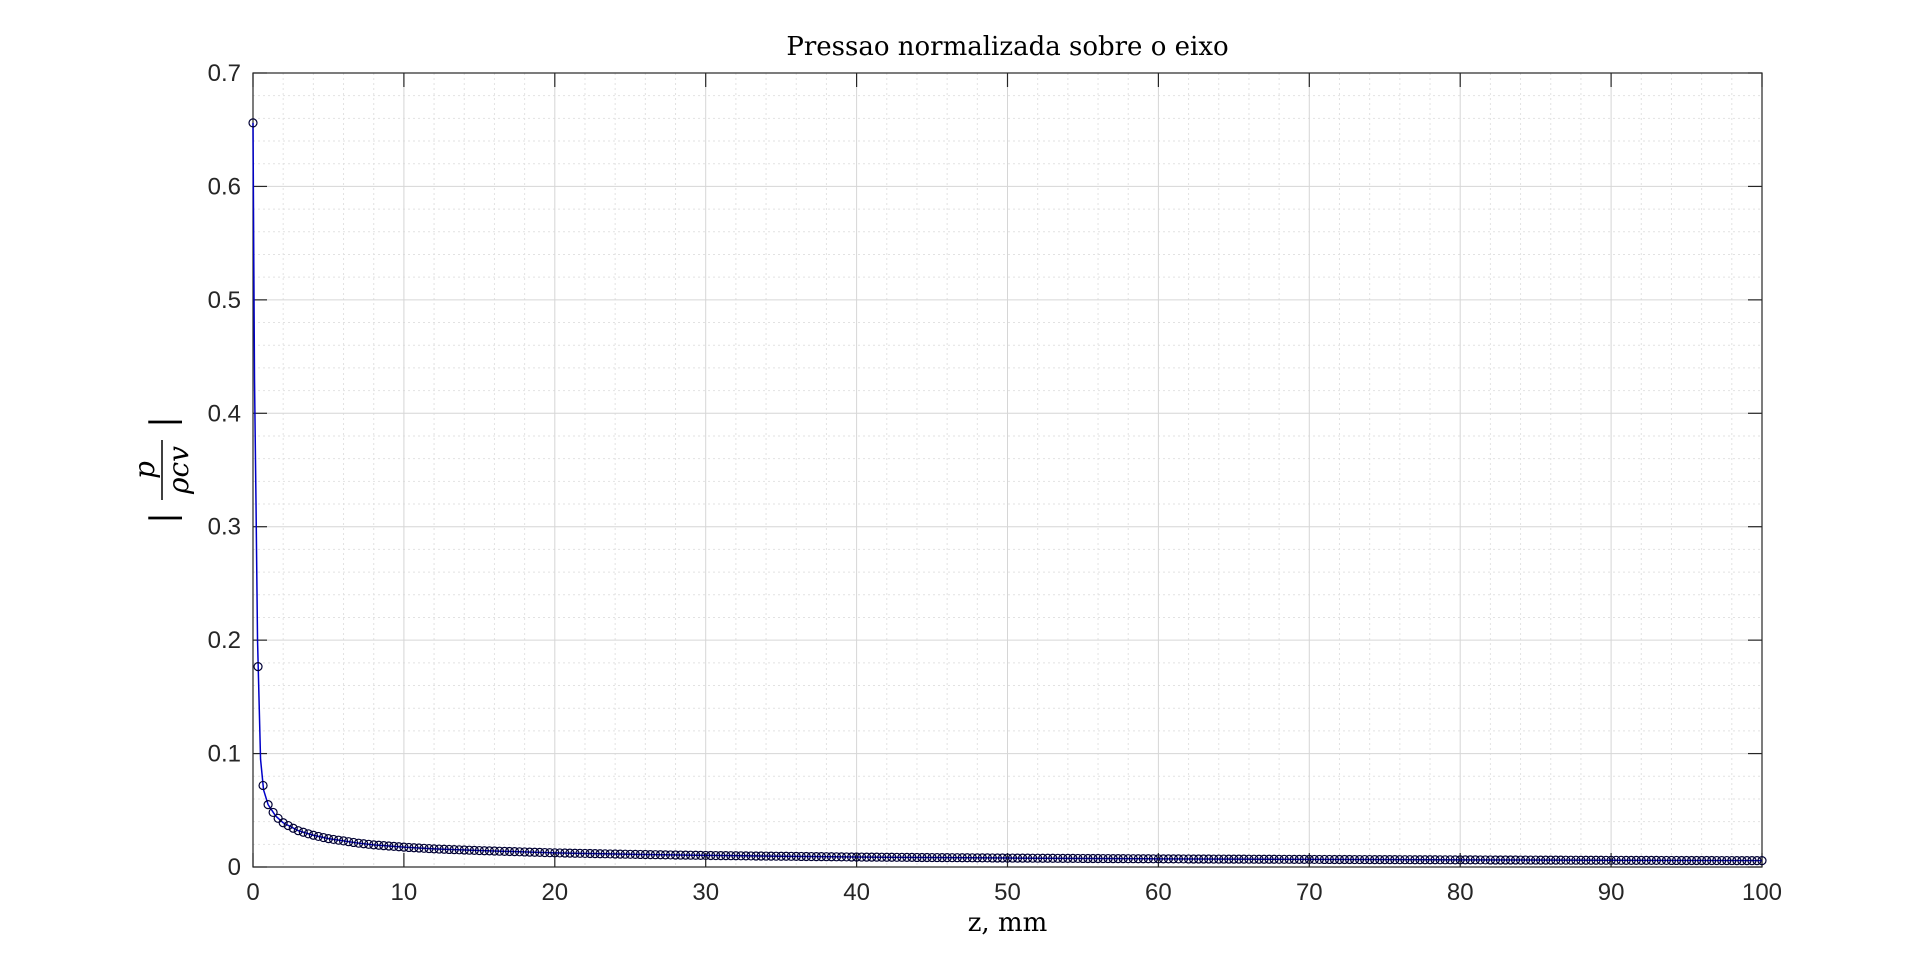 This screenshot has height=963, width=1920. What do you see at coordinates (1007, 892) in the screenshot?
I see `x-tick-label: 50` at bounding box center [1007, 892].